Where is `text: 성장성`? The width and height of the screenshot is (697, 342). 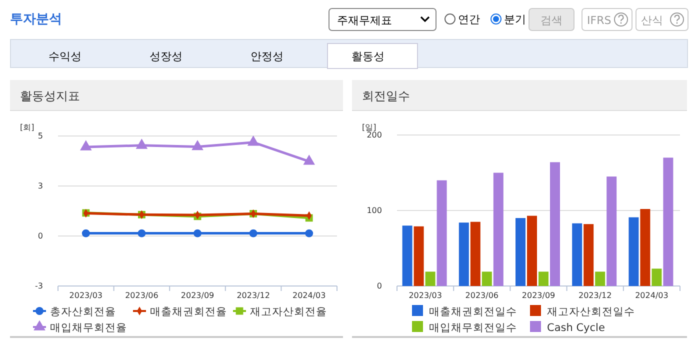
text: 성장성 is located at coordinates (166, 56).